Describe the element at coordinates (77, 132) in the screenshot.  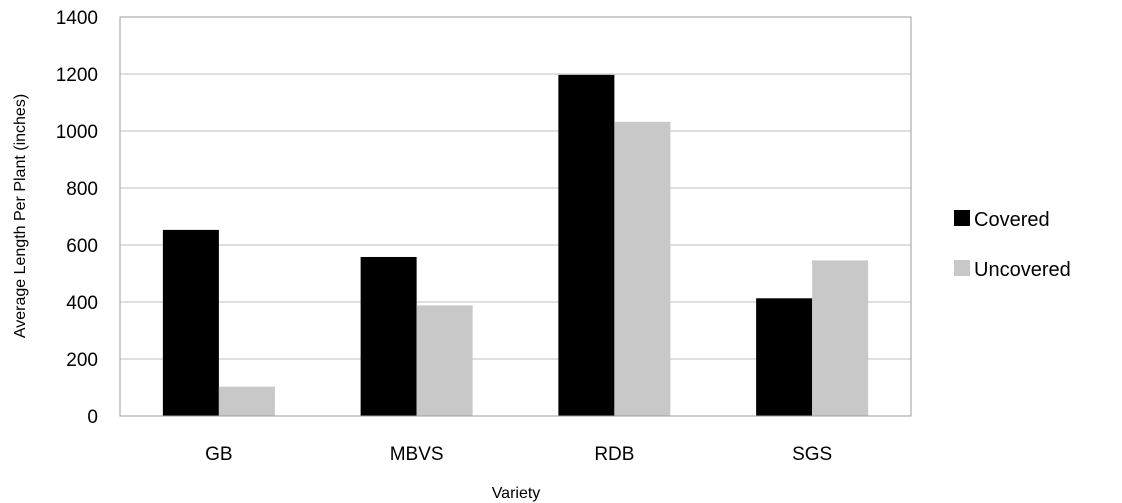
I see `y-tick-label: 1000` at that location.